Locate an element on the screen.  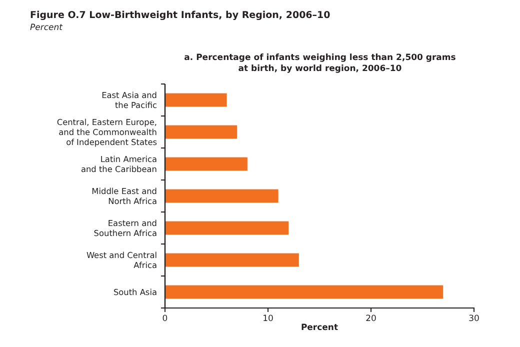
x-tick-label: 10 is located at coordinates (268, 319).